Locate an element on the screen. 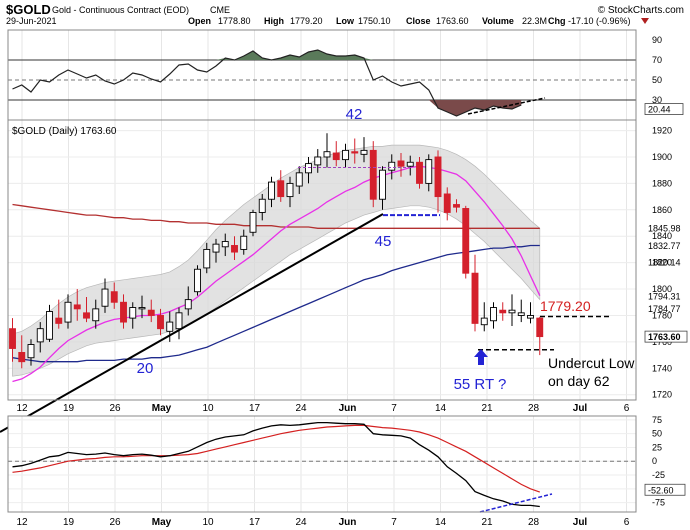 This screenshot has height=530, width=690. macd-tick-label: 0 is located at coordinates (654, 461).